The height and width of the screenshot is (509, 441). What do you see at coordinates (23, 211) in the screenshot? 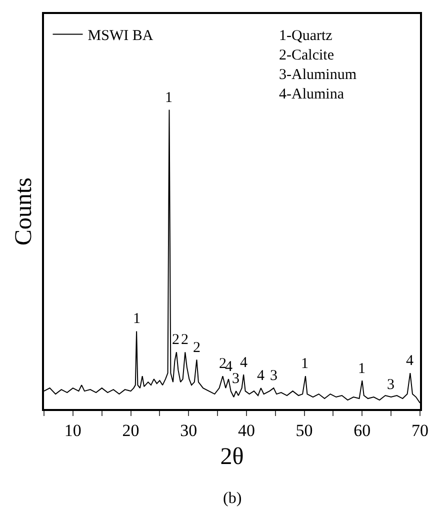
I see `y-axis-title: Counts` at bounding box center [23, 211].